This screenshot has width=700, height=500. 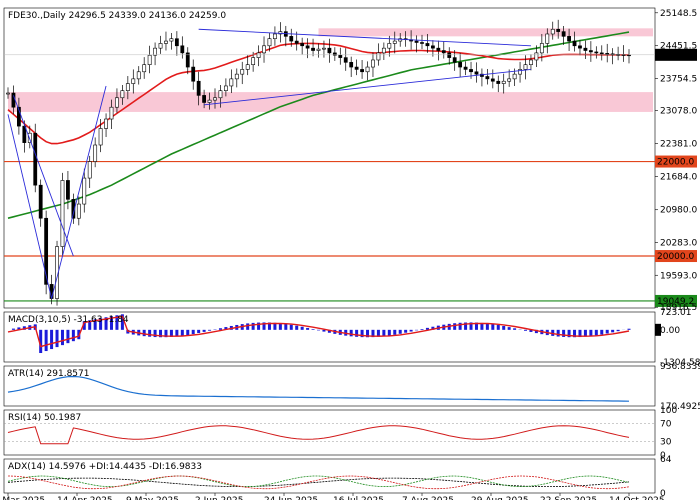 What do you see at coordinates (663, 456) in the screenshot?
I see `rsi-ytick-label-3: 0` at bounding box center [663, 456].